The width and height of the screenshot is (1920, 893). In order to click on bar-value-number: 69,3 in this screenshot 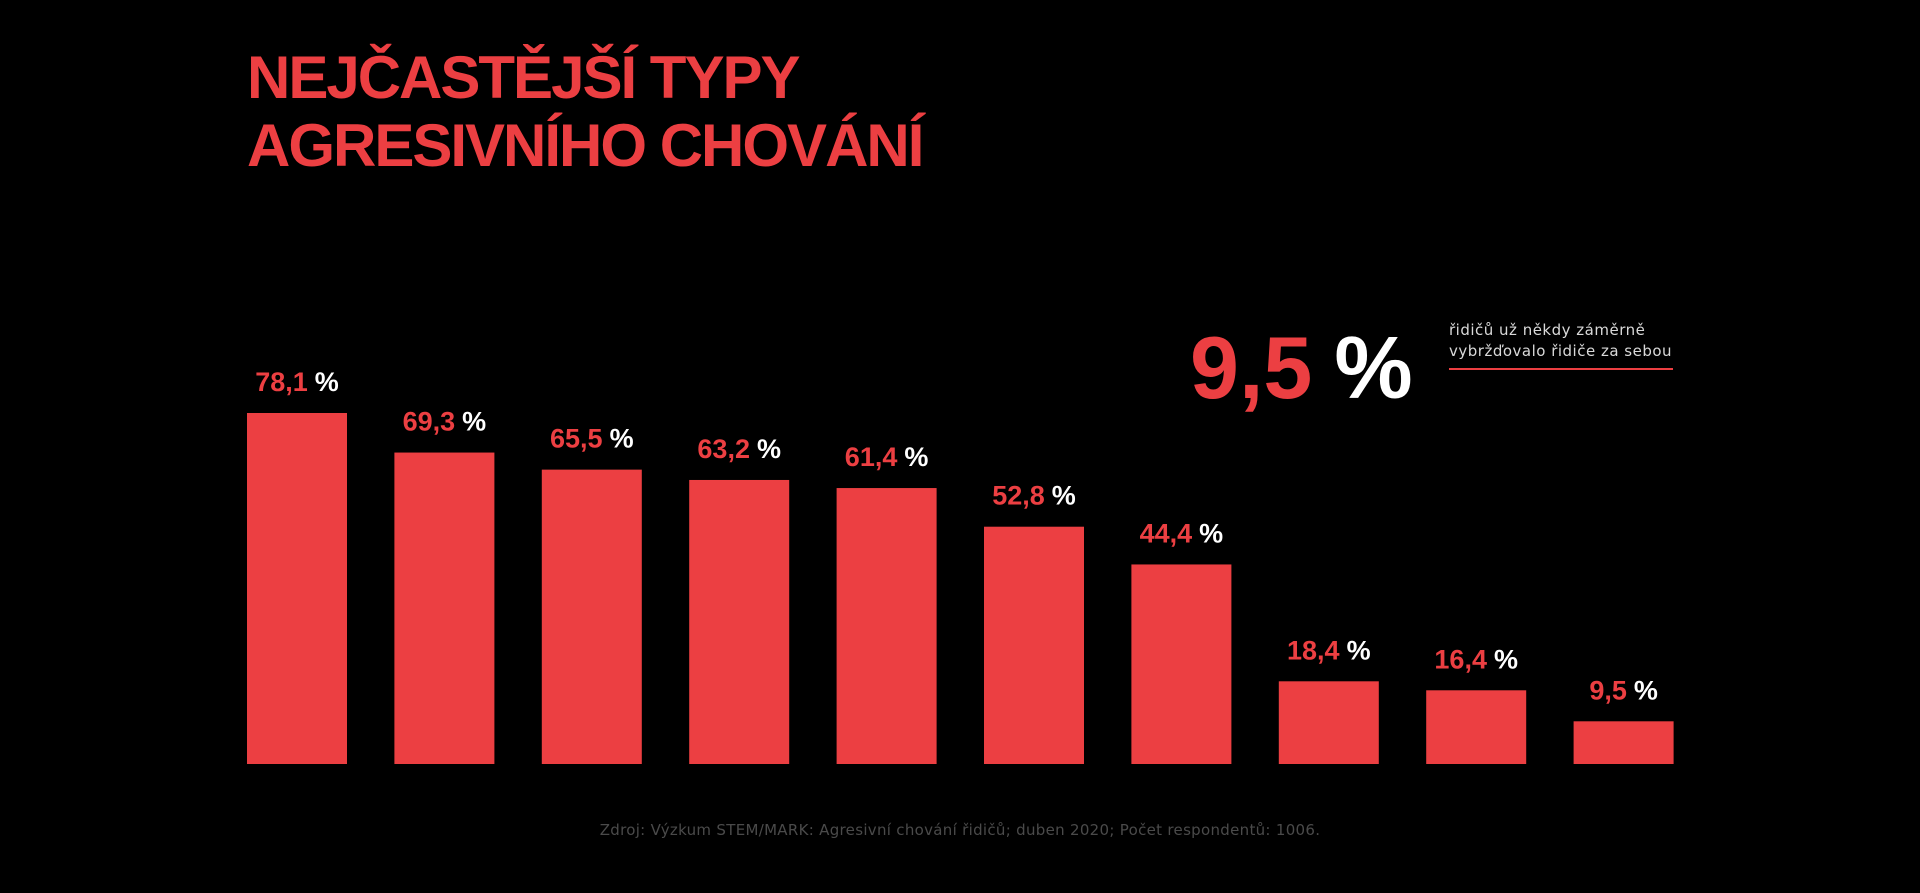, I will do `click(429, 422)`.